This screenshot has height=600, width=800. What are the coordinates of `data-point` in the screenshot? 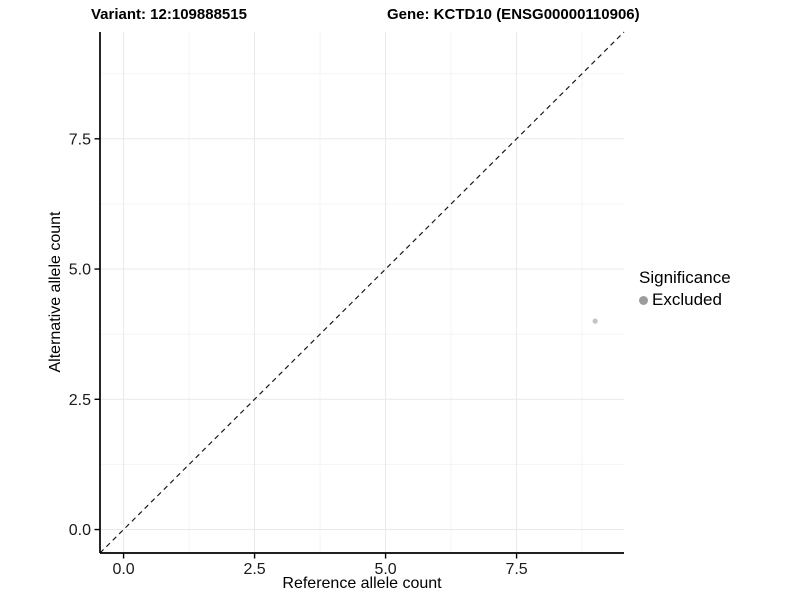 It's located at (595, 321).